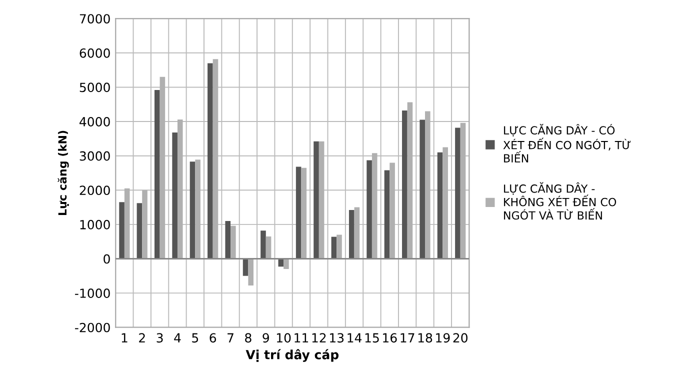 This screenshot has height=372, width=680. I want to click on x-axis-title: Vị trí dây cáp, so click(292, 355).